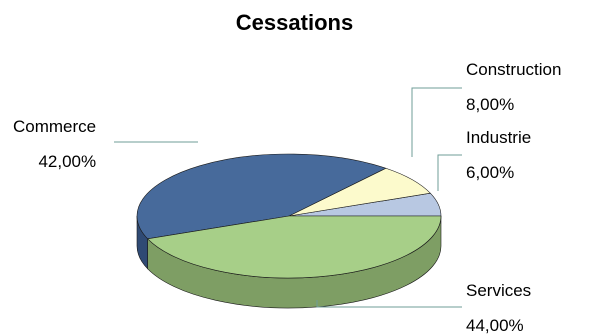 Image resolution: width=589 pixels, height=336 pixels. Describe the element at coordinates (490, 172) in the screenshot. I see `slice-label-industrie-value: 6,00%` at that location.